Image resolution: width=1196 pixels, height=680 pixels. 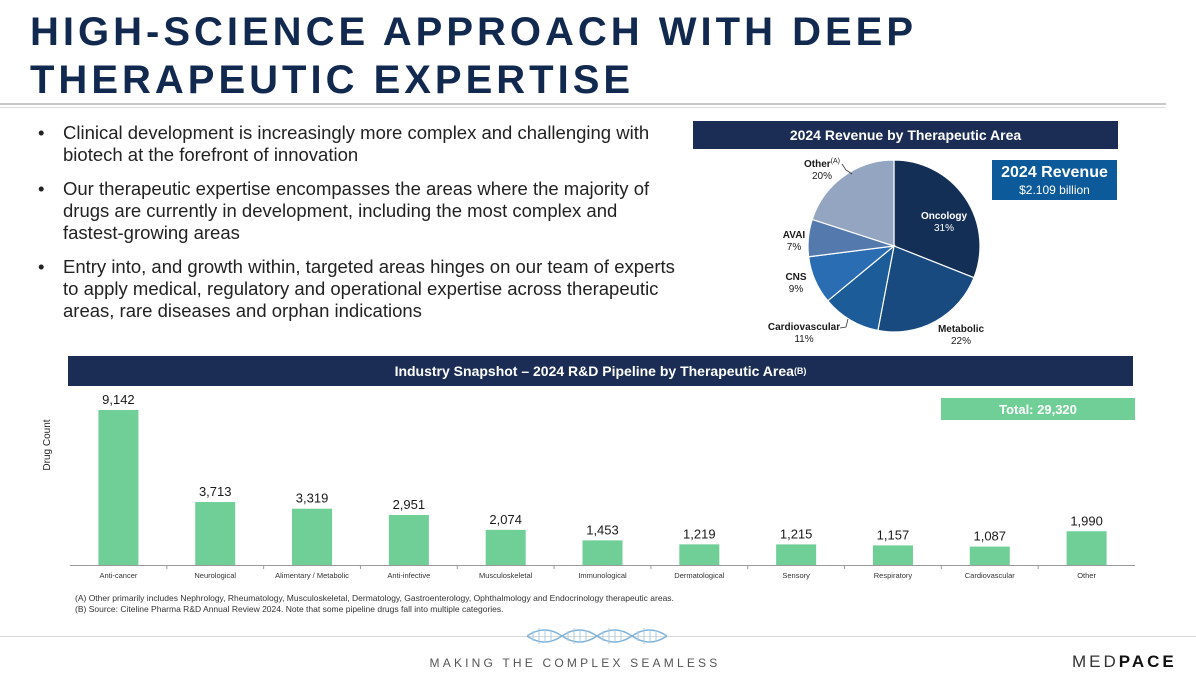 I want to click on x-tick-label: Anti-cancer, so click(x=118, y=575).